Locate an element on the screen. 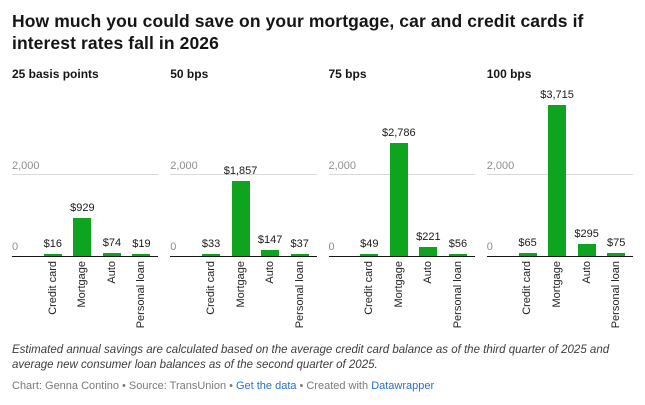 This screenshot has width=645, height=405. value-label: $19 is located at coordinates (141, 244).